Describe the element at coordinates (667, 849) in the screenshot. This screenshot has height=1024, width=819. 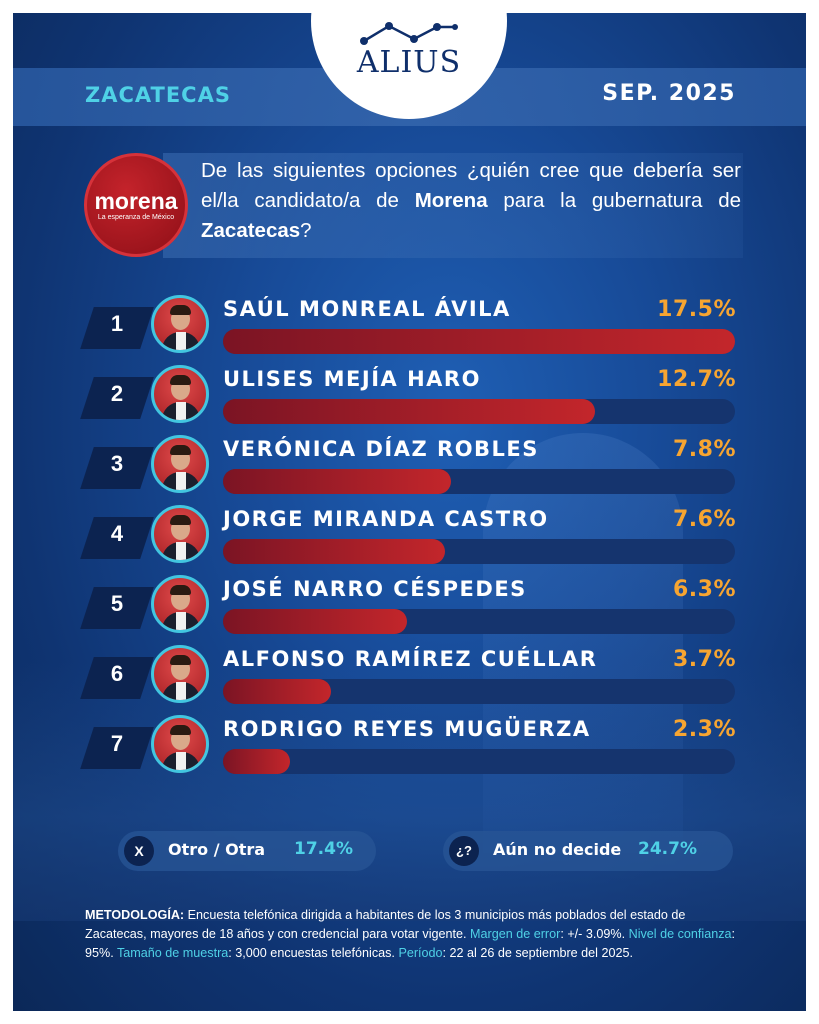
I see `undecided-value: 24.7%` at that location.